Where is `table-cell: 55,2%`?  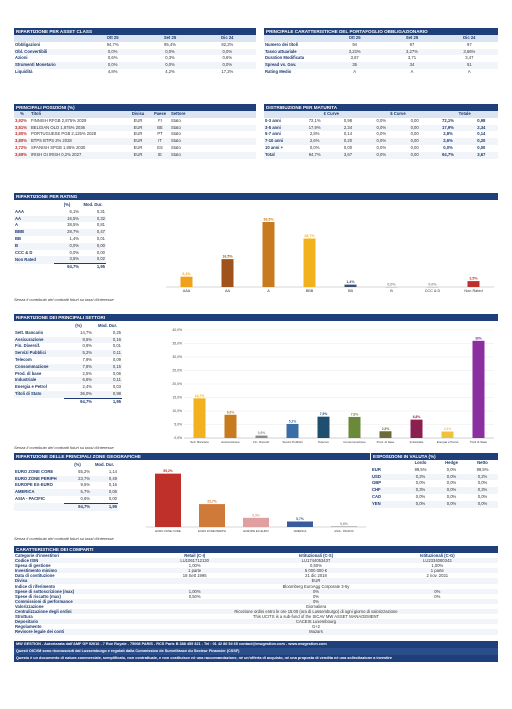 table-cell: 55,2% is located at coordinates (84, 471).